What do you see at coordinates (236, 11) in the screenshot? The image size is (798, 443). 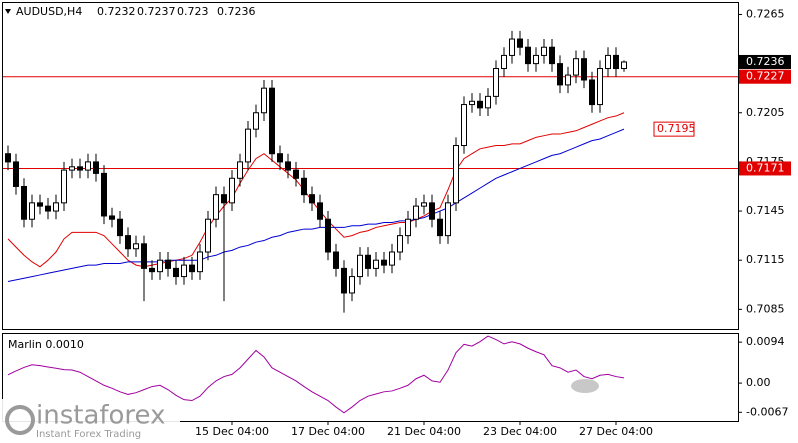 I see `ohlc-close: 0.7236` at bounding box center [236, 11].